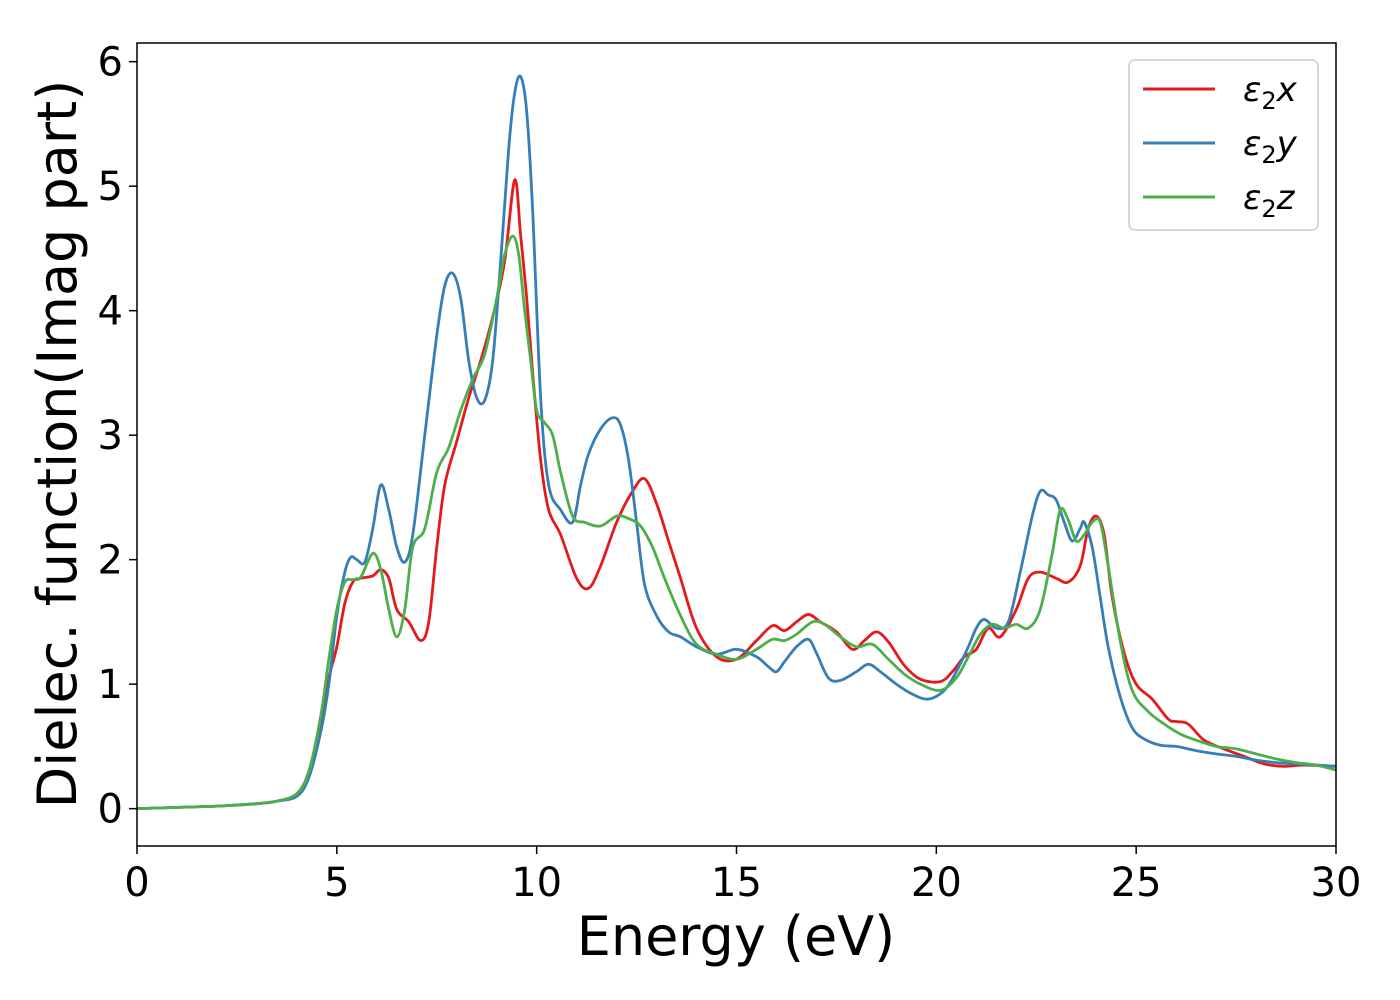 This screenshot has height=1000, width=1400. Describe the element at coordinates (110, 685) in the screenshot. I see `y-tick-label: 1` at that location.